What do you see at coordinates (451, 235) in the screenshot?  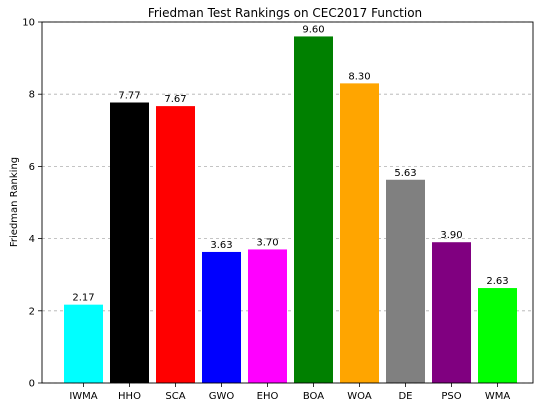 I see `value-label-pso: 3.90` at bounding box center [451, 235].